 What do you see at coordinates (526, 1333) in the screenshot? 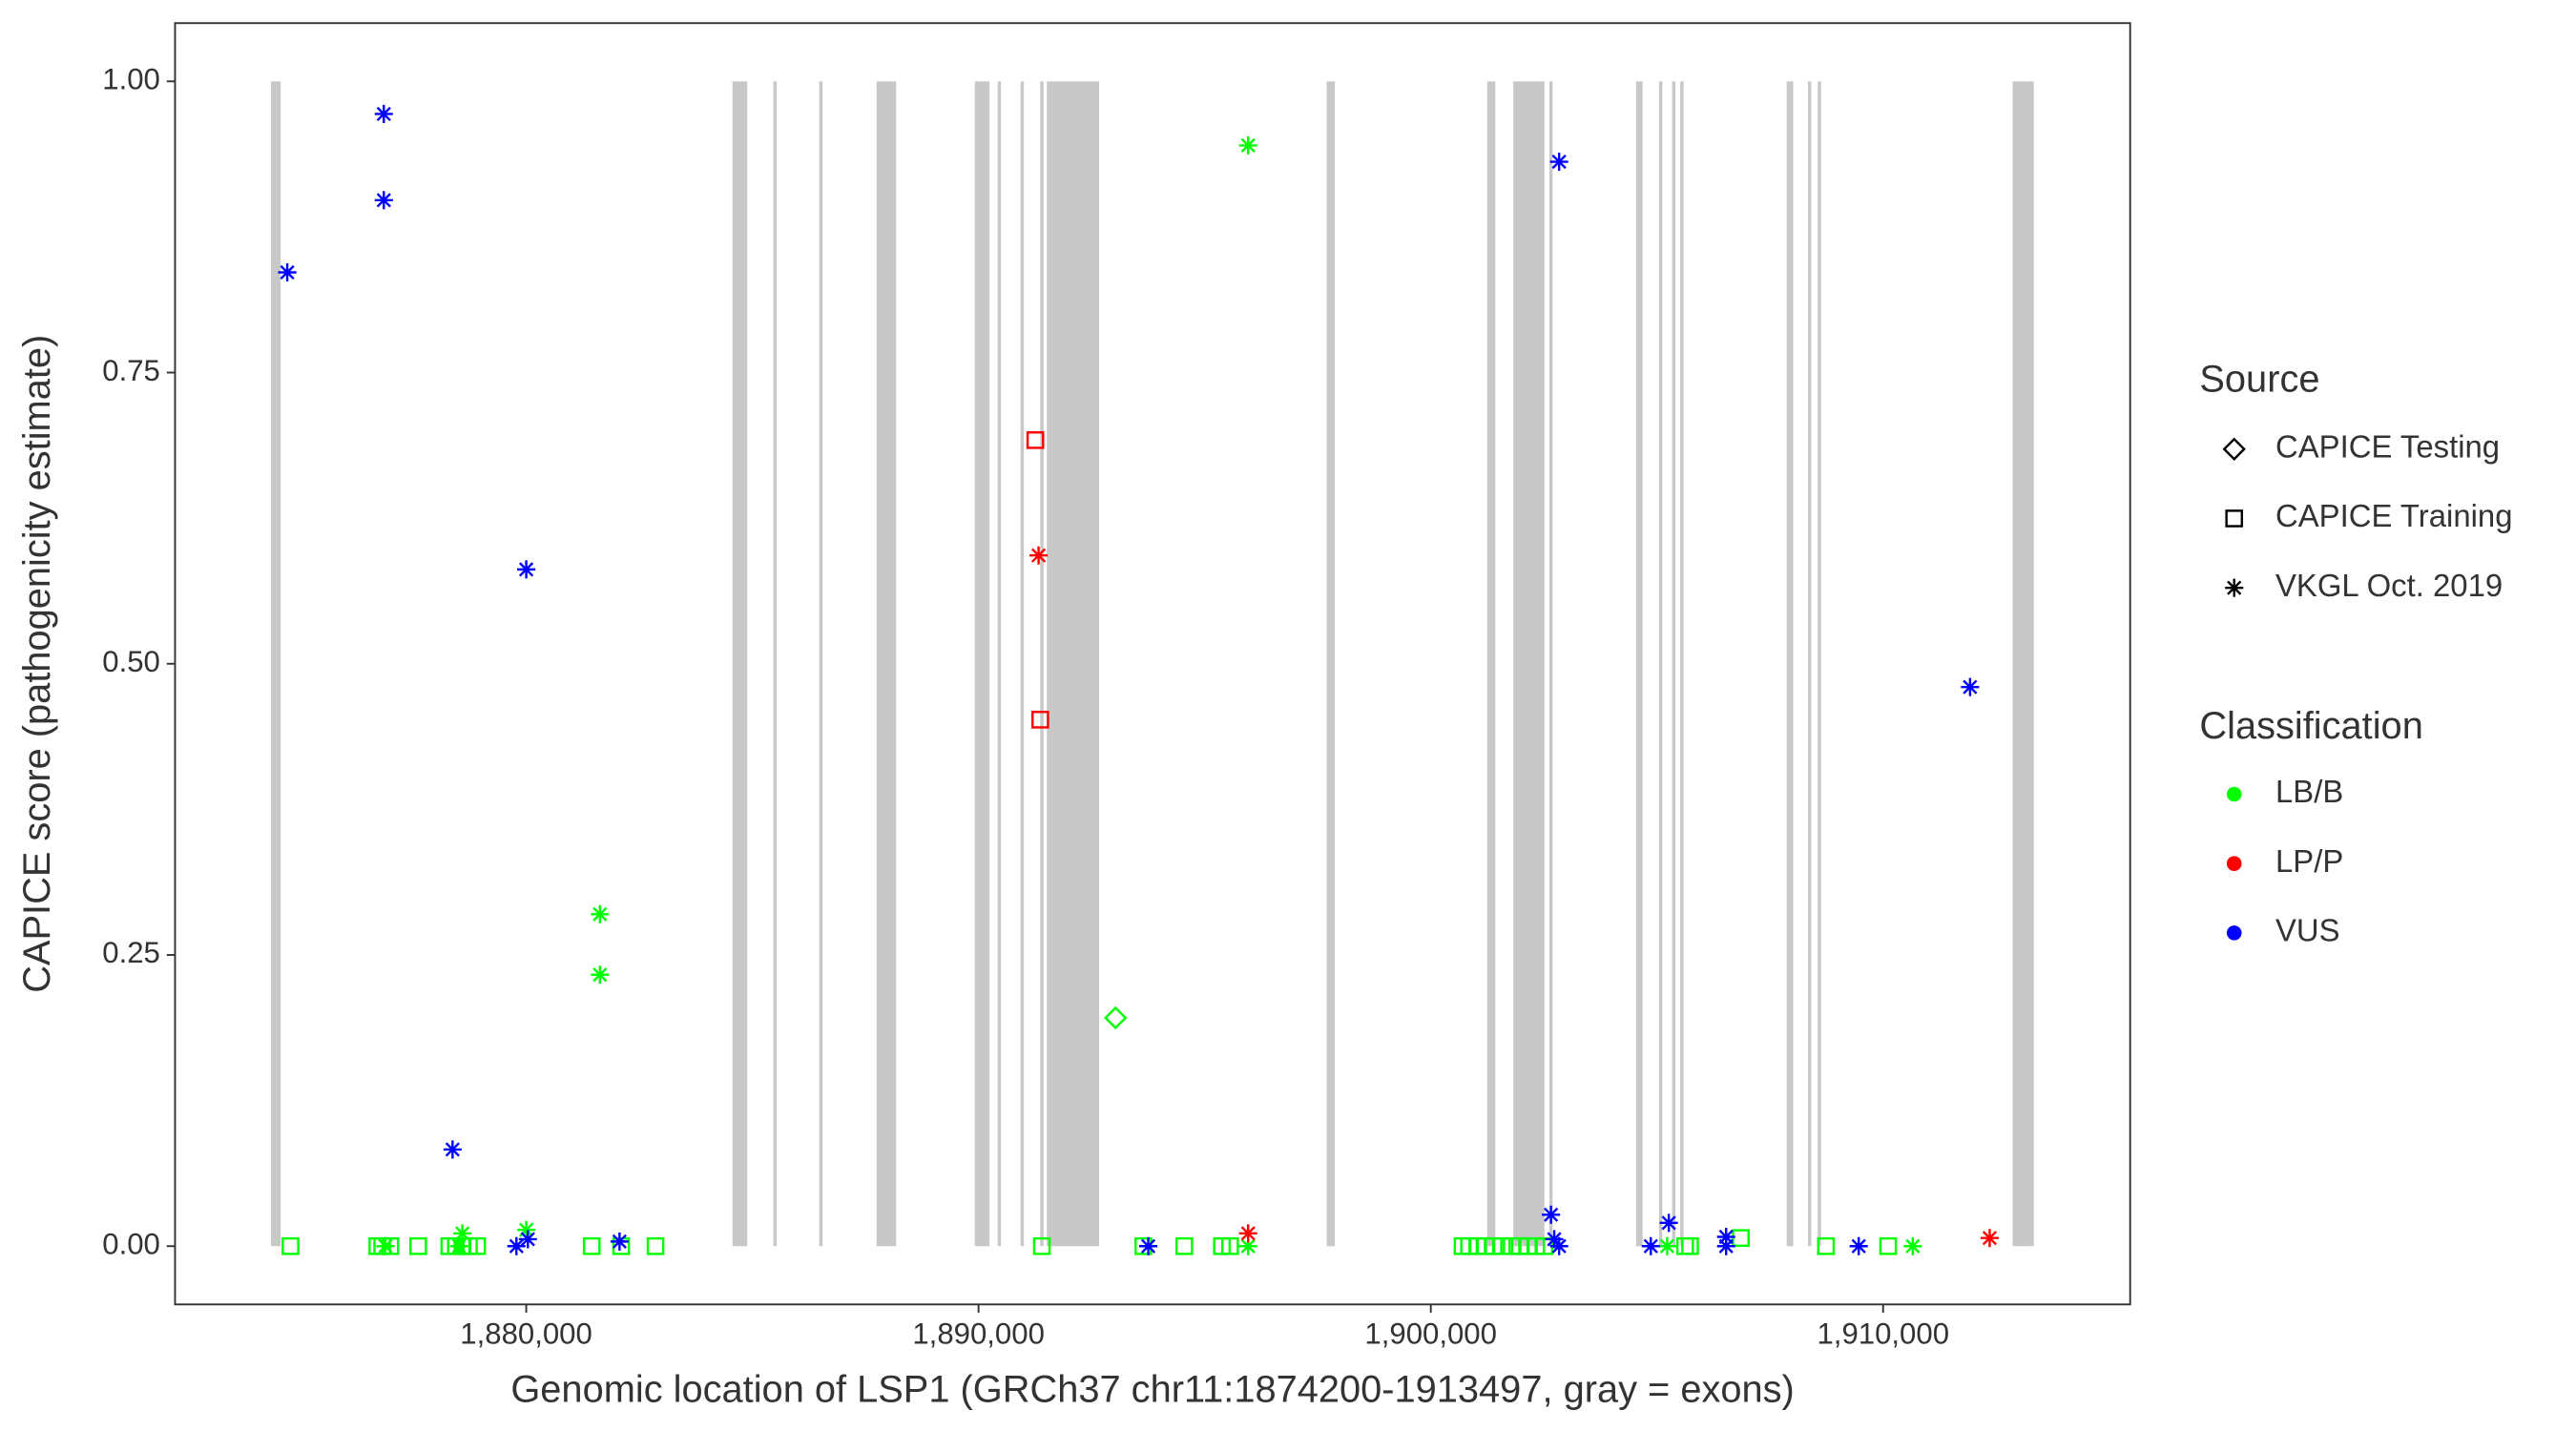
I see `x-tick-label: 1,880,000` at bounding box center [526, 1333].